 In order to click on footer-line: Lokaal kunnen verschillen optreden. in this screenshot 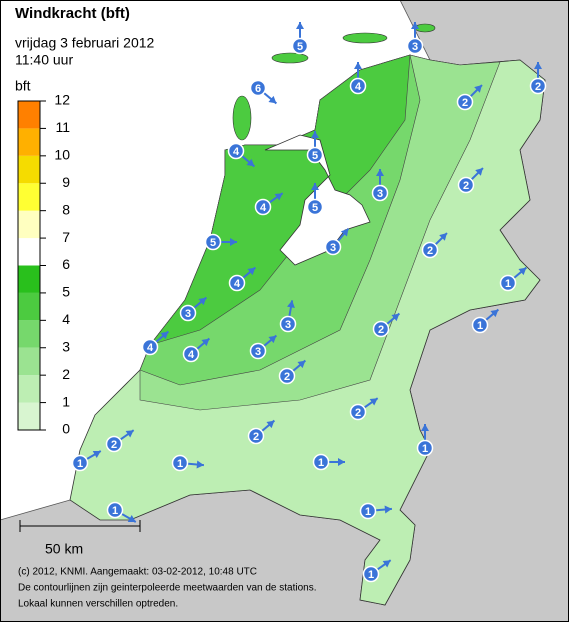, I will do `click(98, 604)`.